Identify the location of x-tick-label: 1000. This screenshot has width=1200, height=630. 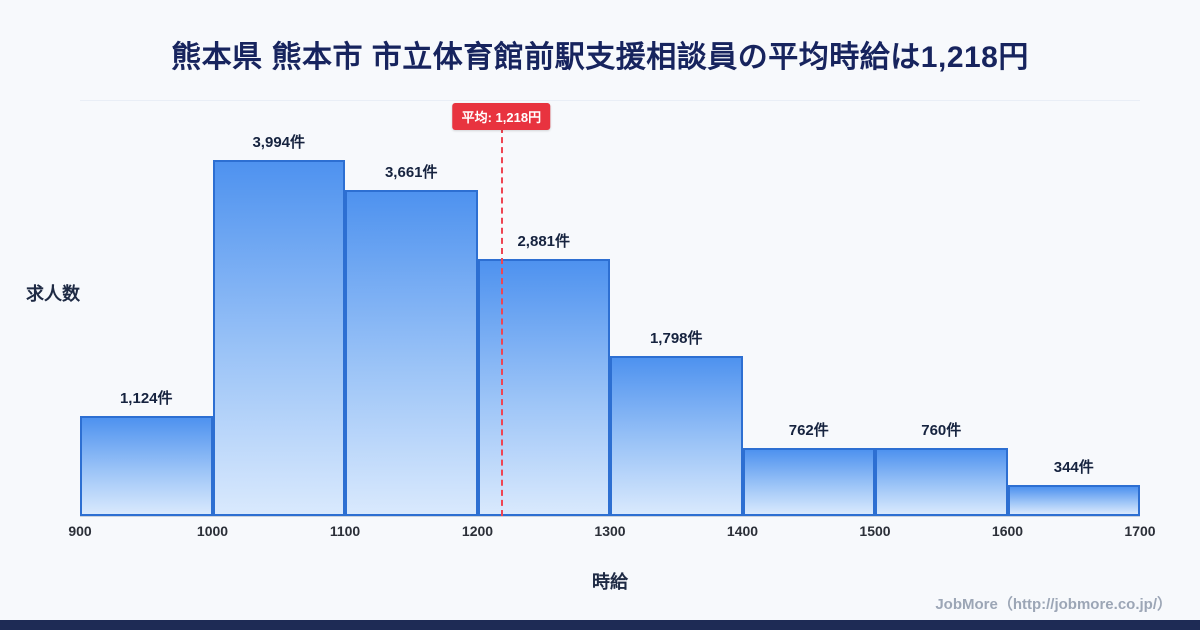
(212, 531).